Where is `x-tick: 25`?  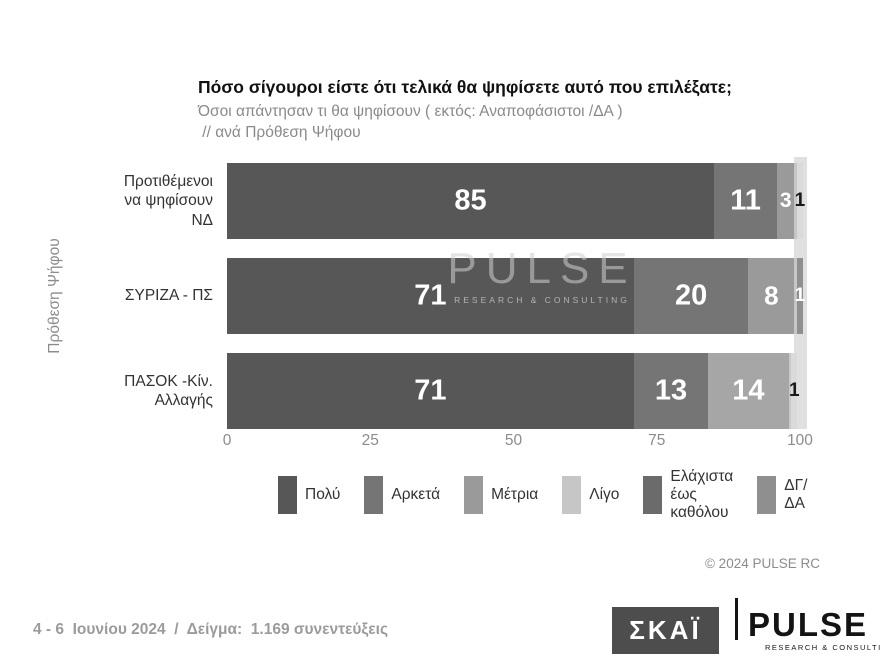 x-tick: 25 is located at coordinates (370, 440).